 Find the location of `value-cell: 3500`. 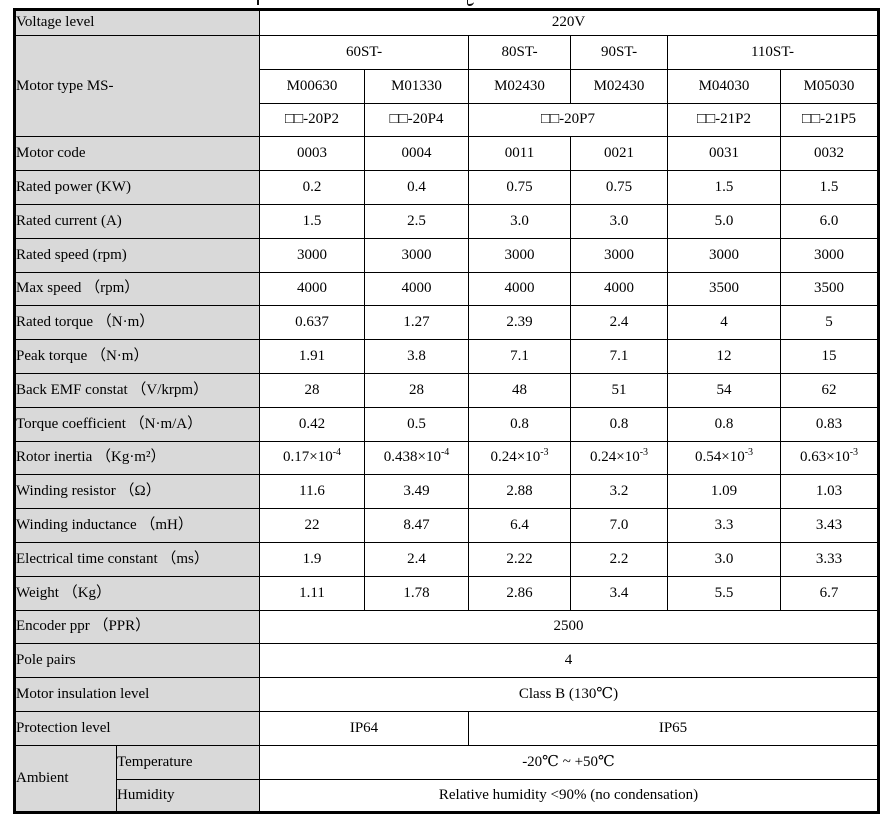

value-cell: 3500 is located at coordinates (724, 289).